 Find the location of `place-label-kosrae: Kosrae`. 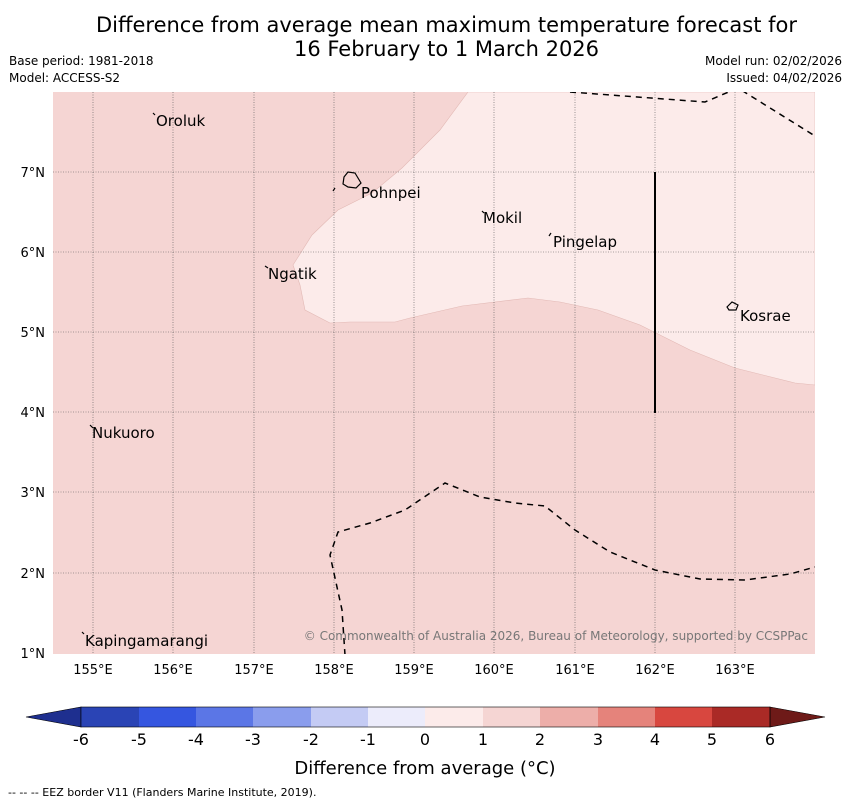

place-label-kosrae: Kosrae is located at coordinates (765, 316).